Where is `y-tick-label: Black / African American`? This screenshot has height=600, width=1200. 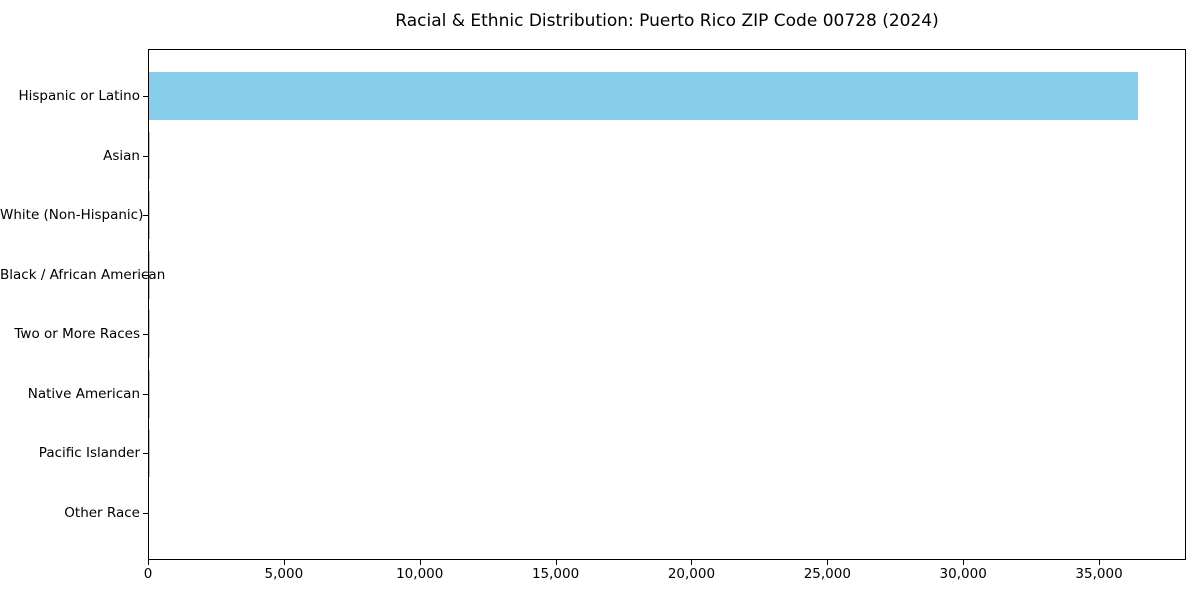
y-tick-label: Black / African American is located at coordinates (83, 274).